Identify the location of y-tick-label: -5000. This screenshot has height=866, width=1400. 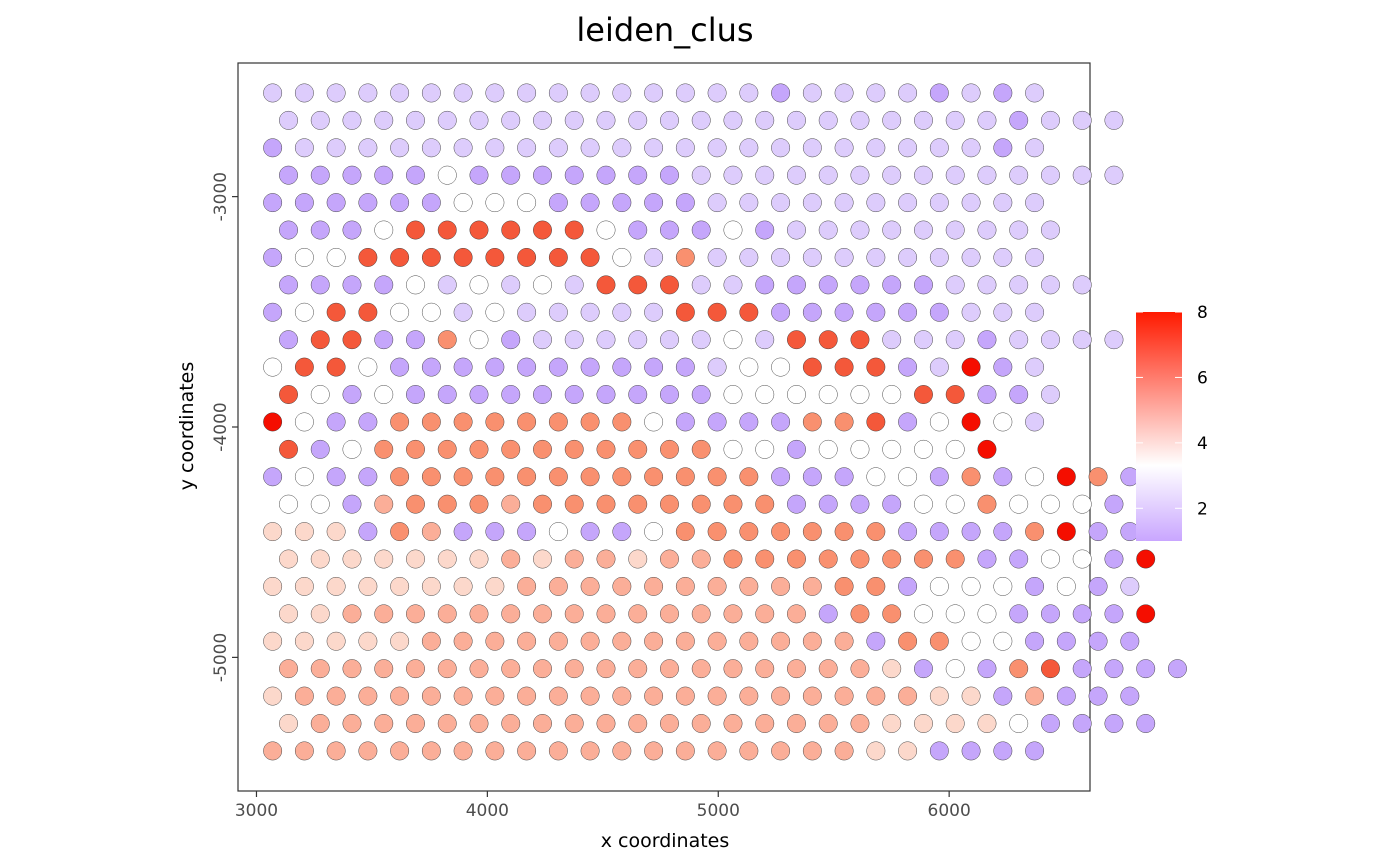
(221, 657).